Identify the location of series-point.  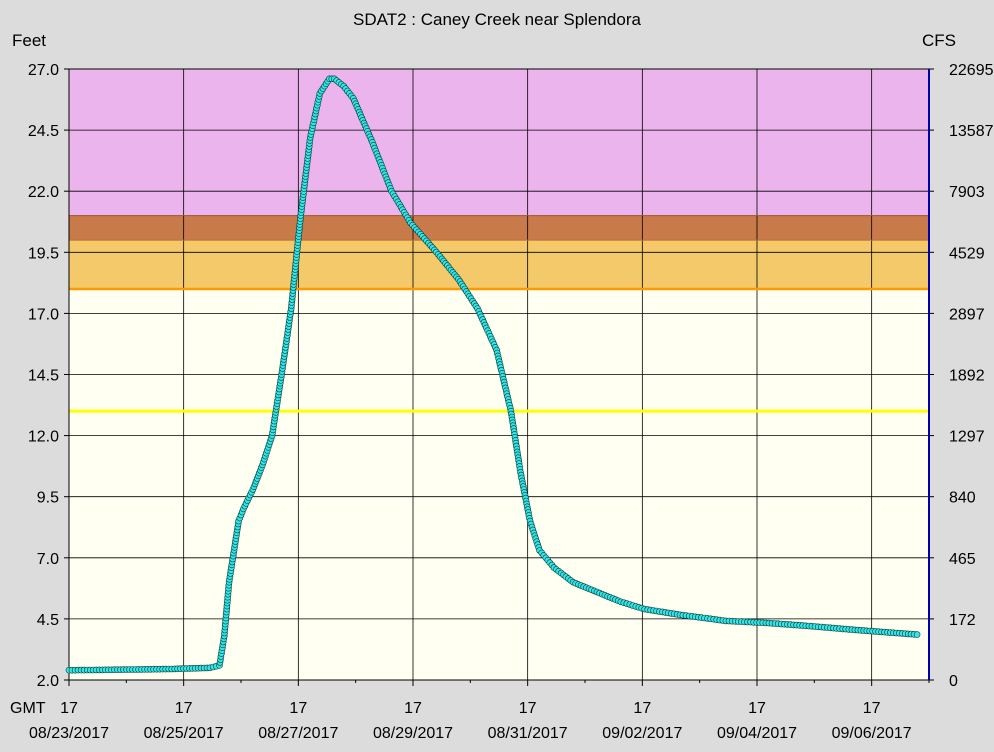
(917, 634).